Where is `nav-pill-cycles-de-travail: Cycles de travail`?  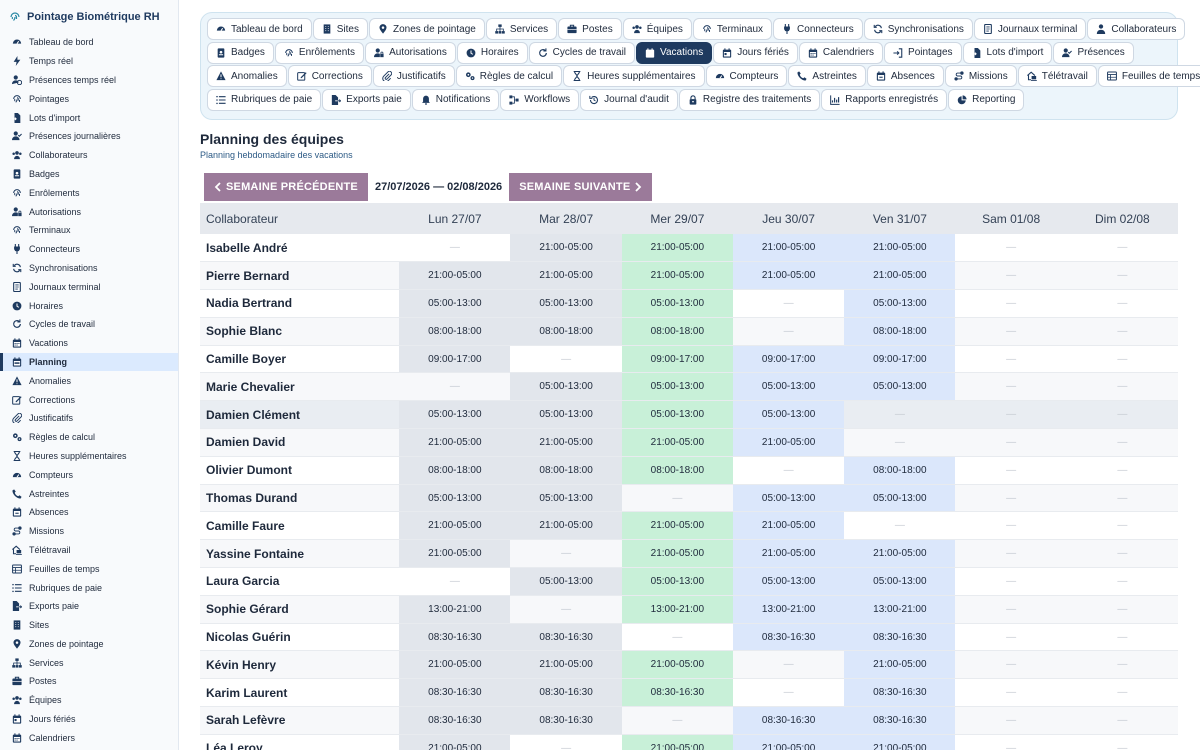 nav-pill-cycles-de-travail: Cycles de travail is located at coordinates (582, 52).